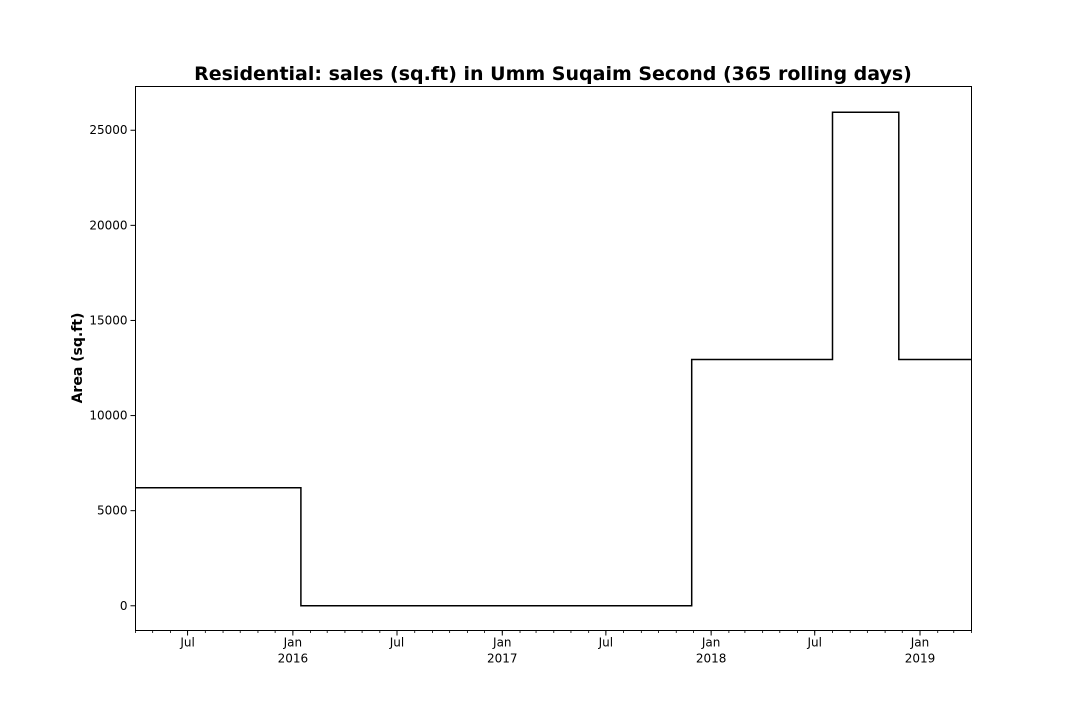  What do you see at coordinates (108, 130) in the screenshot?
I see `y-tick-label: 25000` at bounding box center [108, 130].